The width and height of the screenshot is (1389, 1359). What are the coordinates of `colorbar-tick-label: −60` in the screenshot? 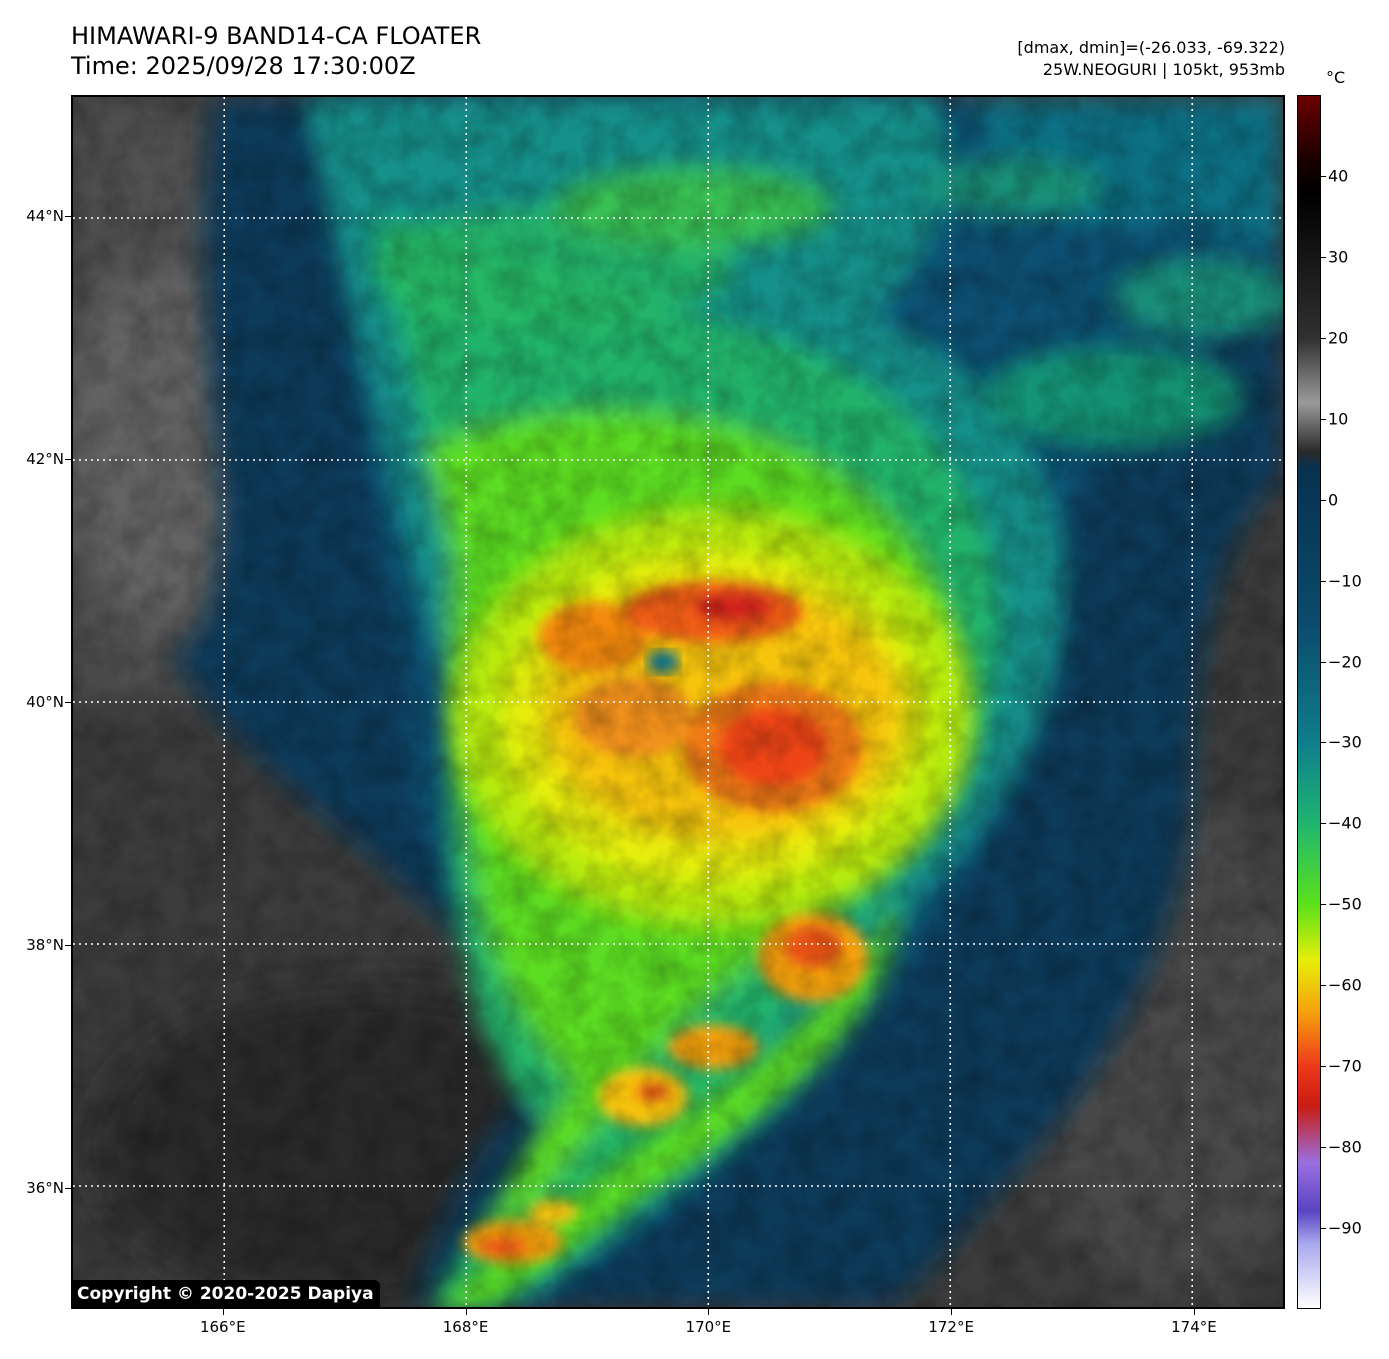 It's located at (1345, 985).